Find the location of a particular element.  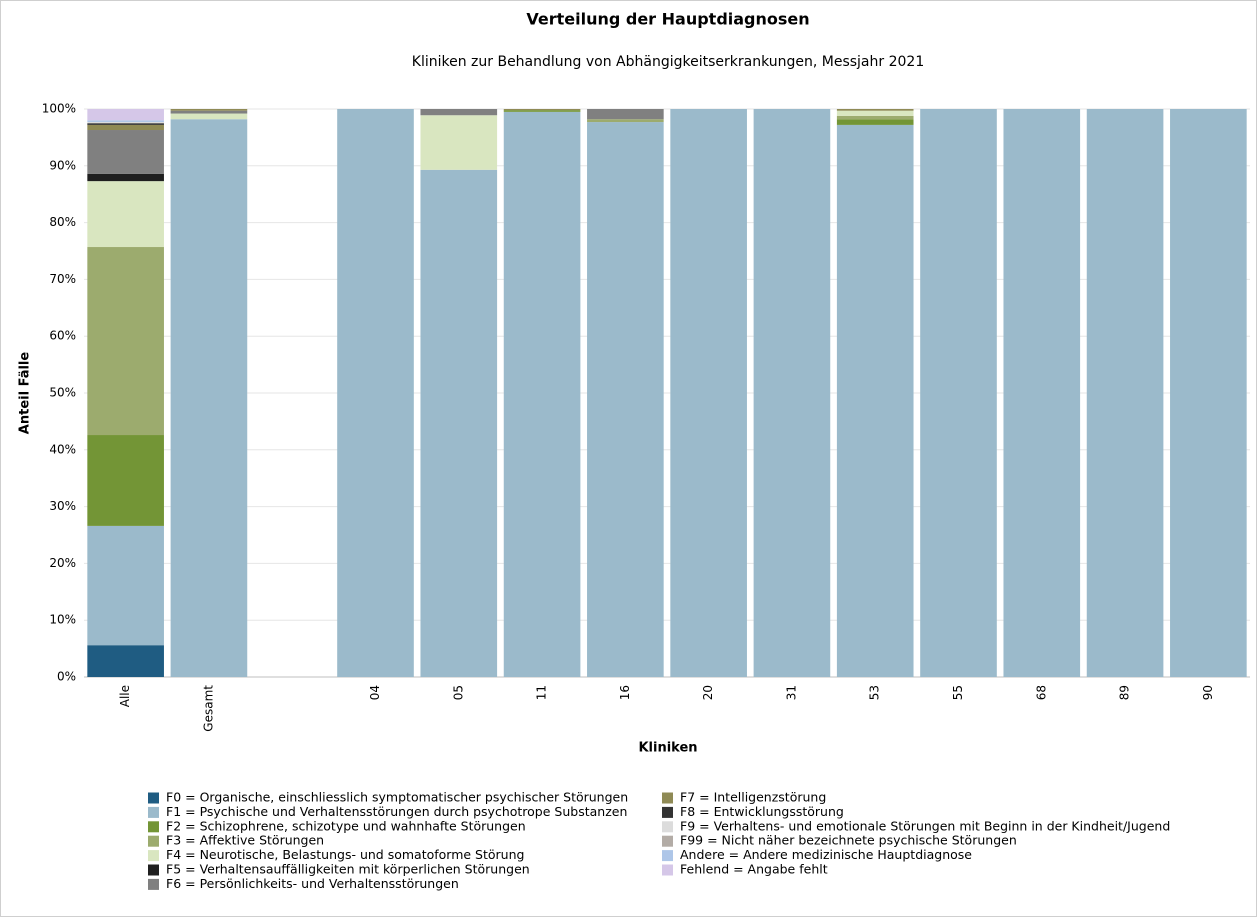

y-tick-label: 100% is located at coordinates (59, 109).